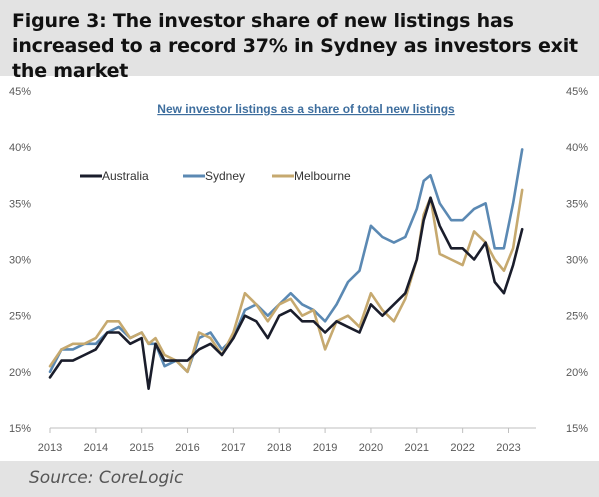 The width and height of the screenshot is (599, 497). Describe the element at coordinates (50, 448) in the screenshot. I see `x-tick-label: 2013` at that location.